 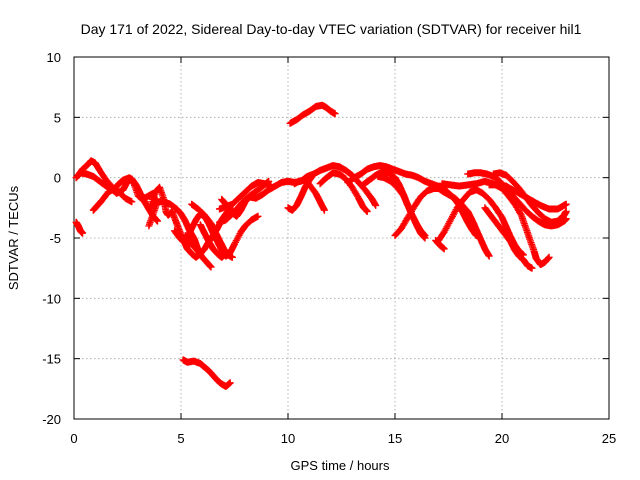 I want to click on y-axis-label: SDTVAR / TECUs, so click(x=13, y=237).